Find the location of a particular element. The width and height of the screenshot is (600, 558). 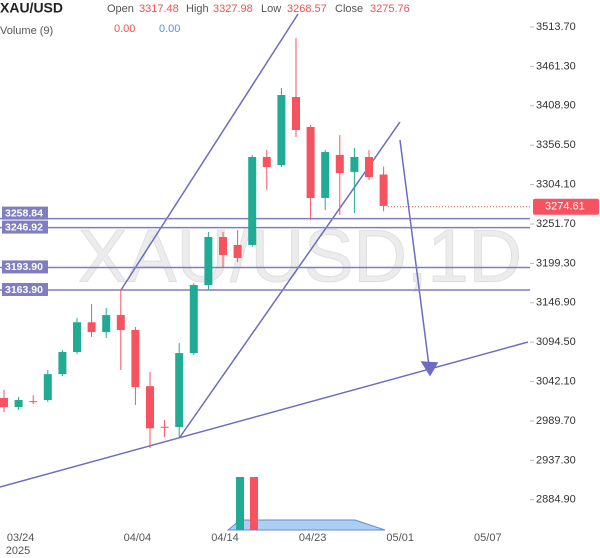

ohlc-label: High is located at coordinates (197, 9).